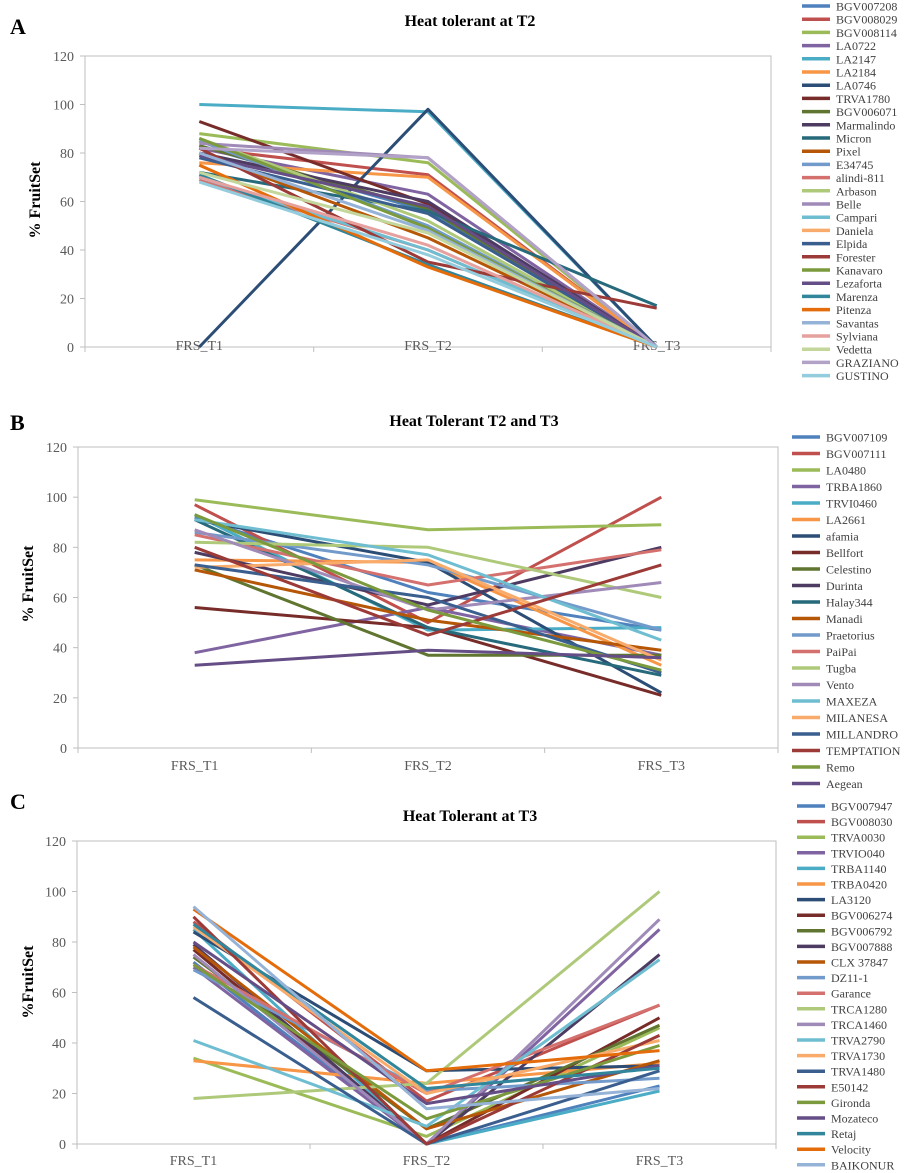 The image size is (919, 1173). I want to click on series-line-manadi, so click(428, 610).